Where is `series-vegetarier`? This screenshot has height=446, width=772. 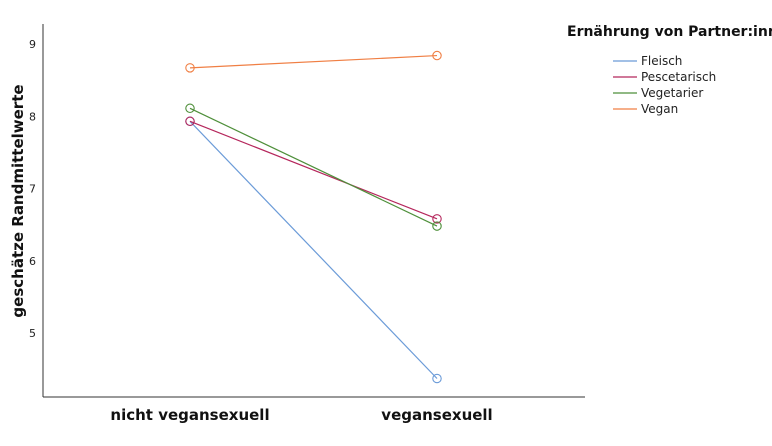
series-vegetarier is located at coordinates (313, 167).